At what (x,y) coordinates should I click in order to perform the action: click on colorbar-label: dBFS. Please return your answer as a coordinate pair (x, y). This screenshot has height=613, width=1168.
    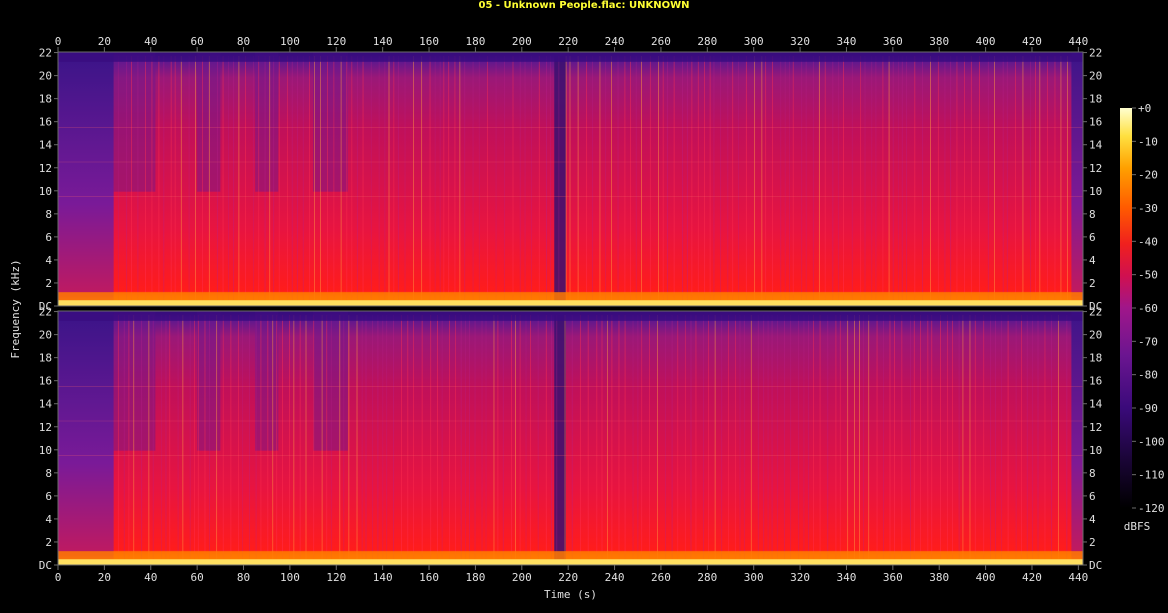
    Looking at the image, I should click on (1137, 526).